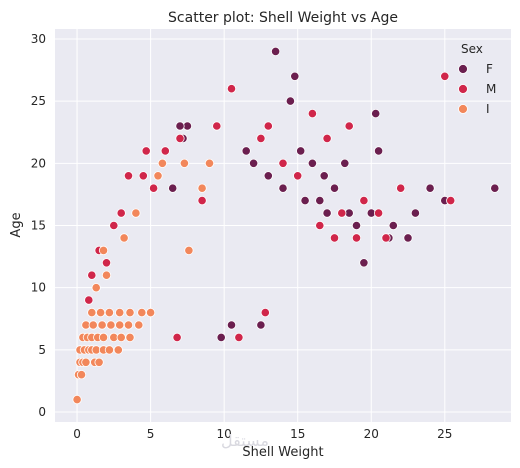 The image size is (520, 468). What do you see at coordinates (491, 89) in the screenshot?
I see `legend-label-m: M` at bounding box center [491, 89].